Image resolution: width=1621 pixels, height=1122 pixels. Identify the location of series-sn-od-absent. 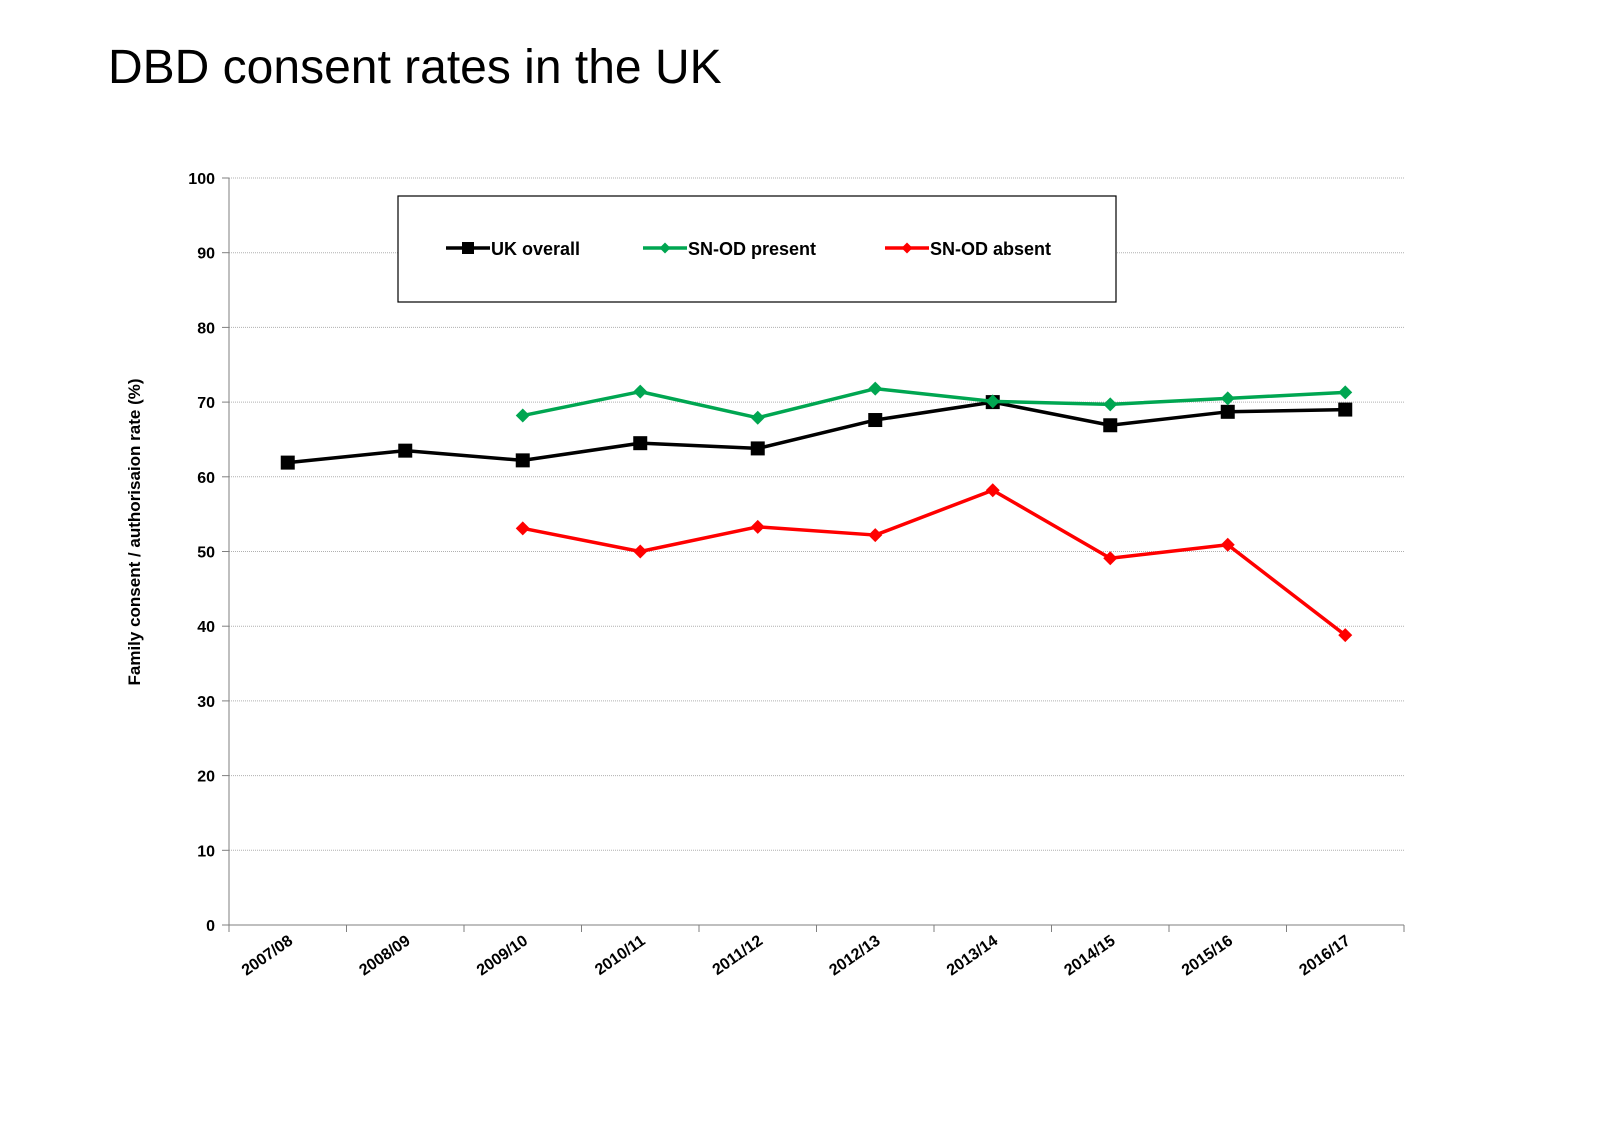
(934, 563).